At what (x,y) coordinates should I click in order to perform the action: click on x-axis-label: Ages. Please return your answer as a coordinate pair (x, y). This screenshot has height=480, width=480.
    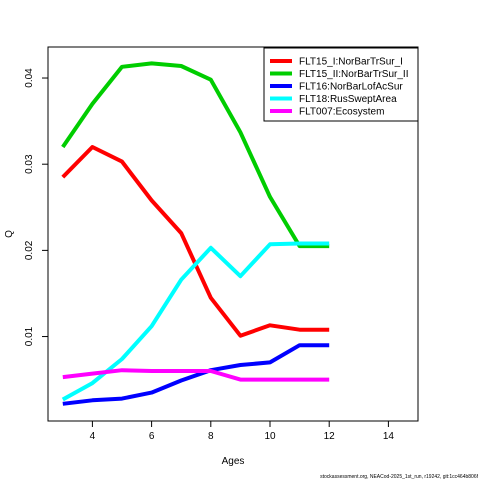
    Looking at the image, I should click on (233, 461).